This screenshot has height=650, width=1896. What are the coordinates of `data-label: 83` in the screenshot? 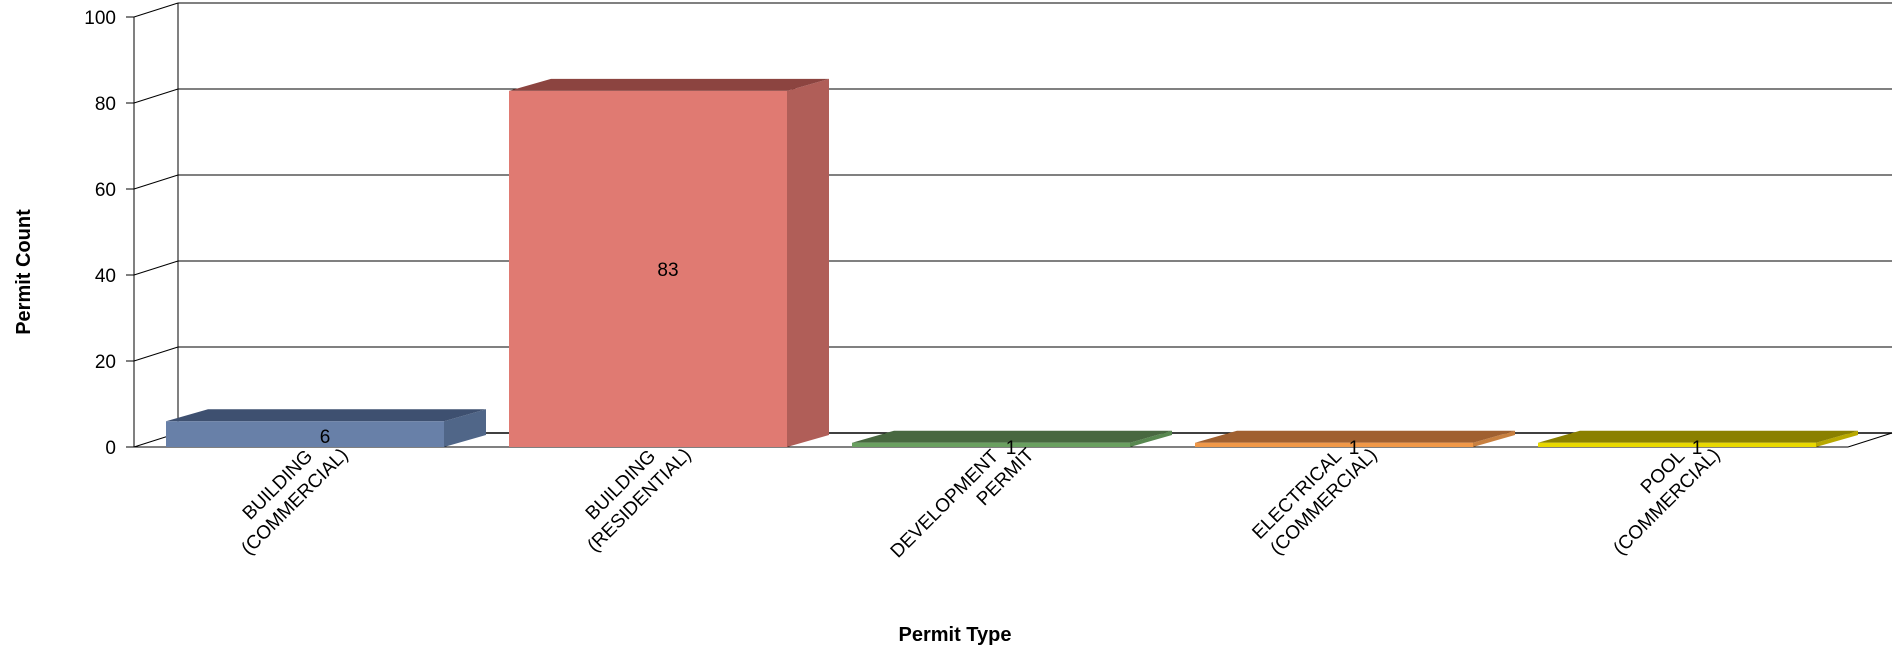 It's located at (667, 270).